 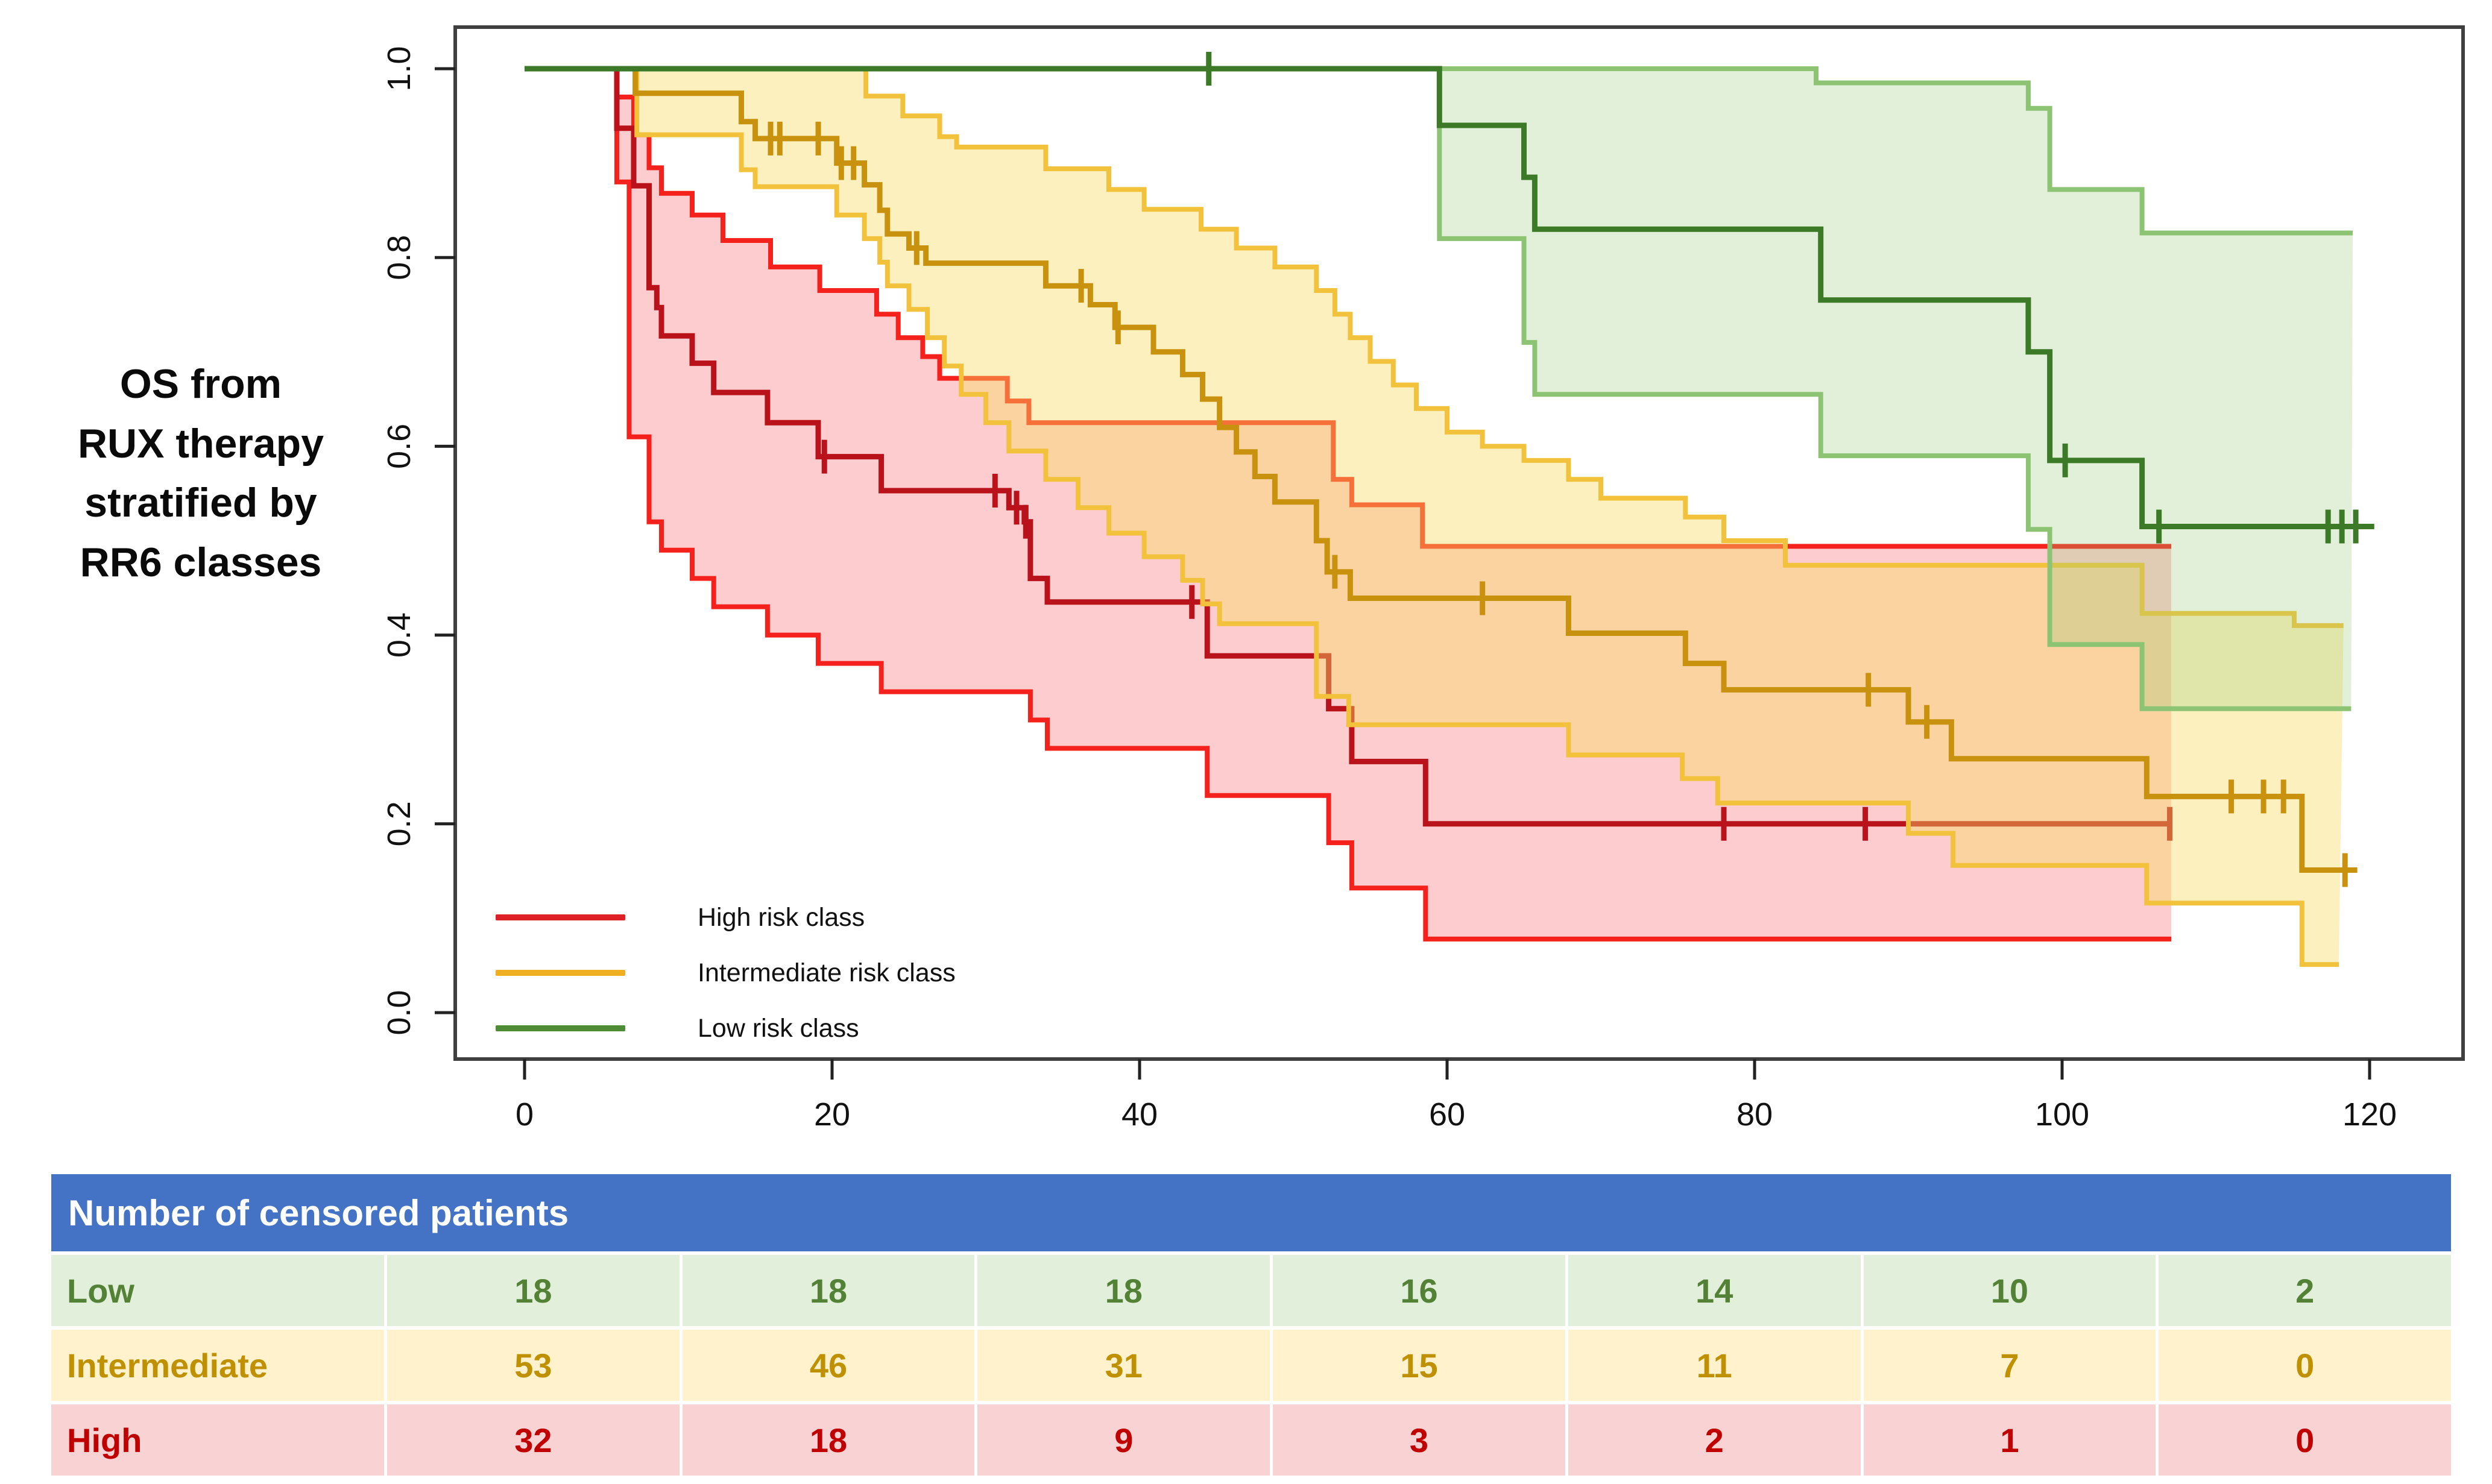 I want to click on table-row-low: Low 18 18 18 16 14 10 2, so click(x=1251, y=1290).